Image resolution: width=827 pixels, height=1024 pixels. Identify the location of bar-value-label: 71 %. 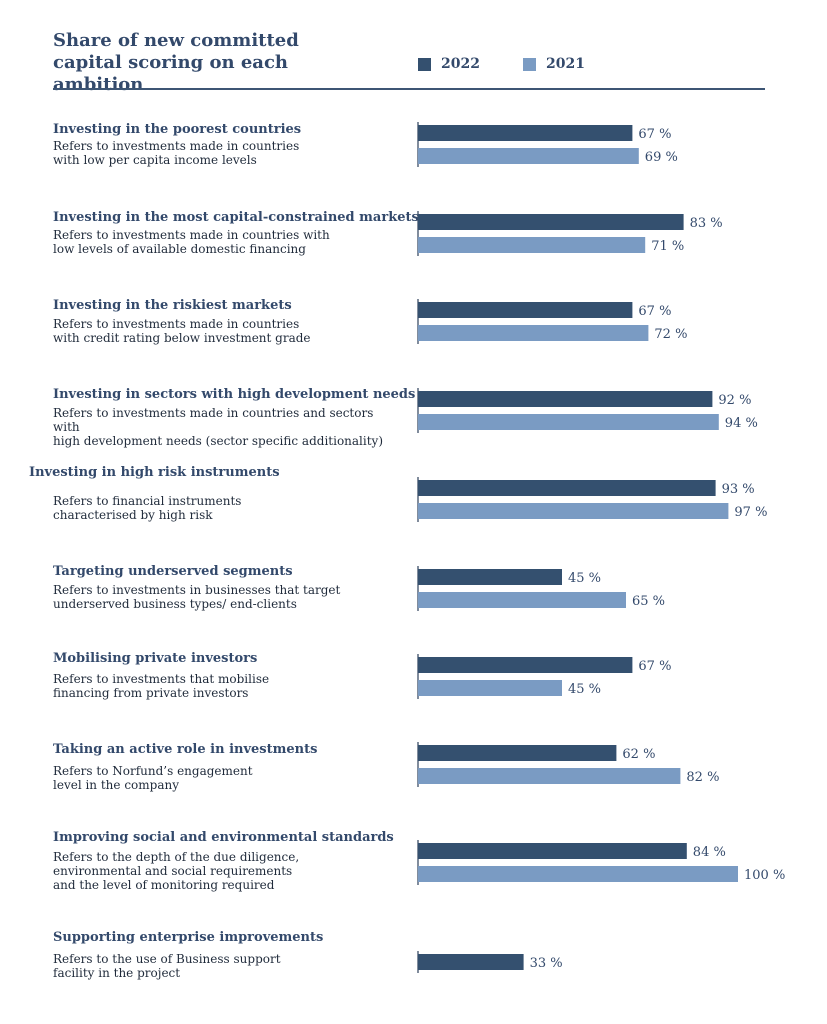
(667, 246).